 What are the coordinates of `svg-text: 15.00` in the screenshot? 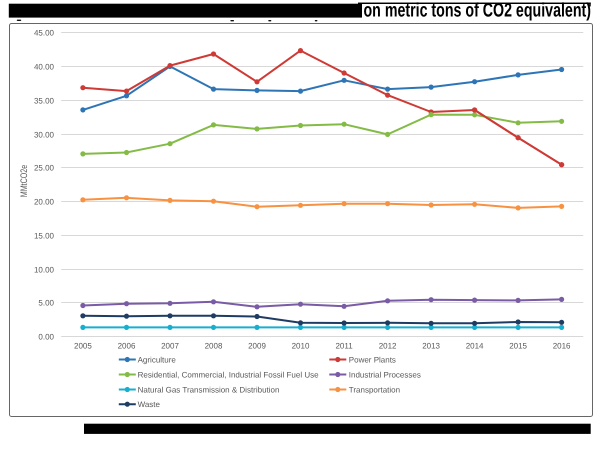 It's located at (44, 235).